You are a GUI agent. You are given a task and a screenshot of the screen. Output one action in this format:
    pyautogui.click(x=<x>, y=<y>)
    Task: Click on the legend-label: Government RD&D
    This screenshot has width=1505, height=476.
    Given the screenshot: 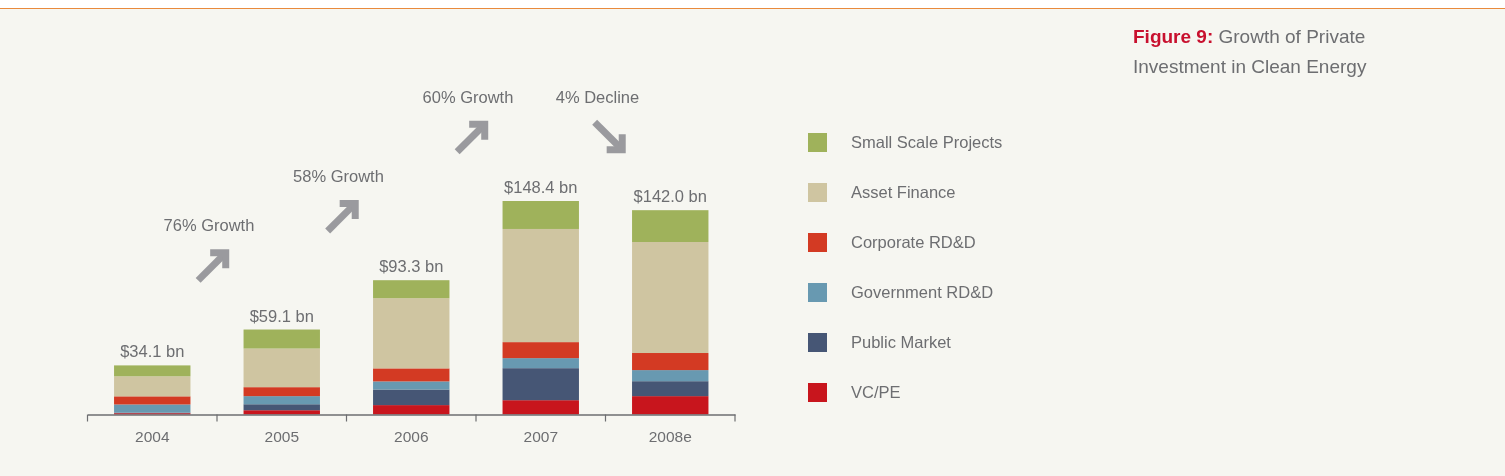 What is the action you would take?
    pyautogui.click(x=922, y=292)
    